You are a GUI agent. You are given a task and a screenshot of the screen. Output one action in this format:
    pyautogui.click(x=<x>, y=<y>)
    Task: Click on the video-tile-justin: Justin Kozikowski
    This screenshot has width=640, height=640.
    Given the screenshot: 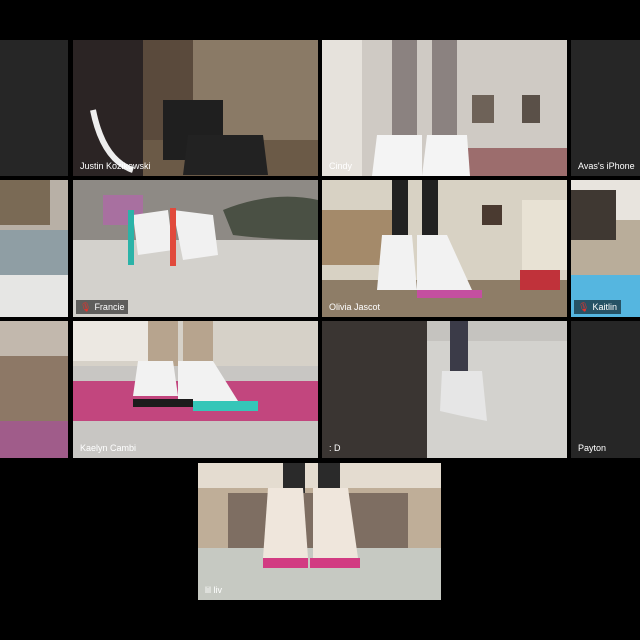 What is the action you would take?
    pyautogui.click(x=195, y=108)
    